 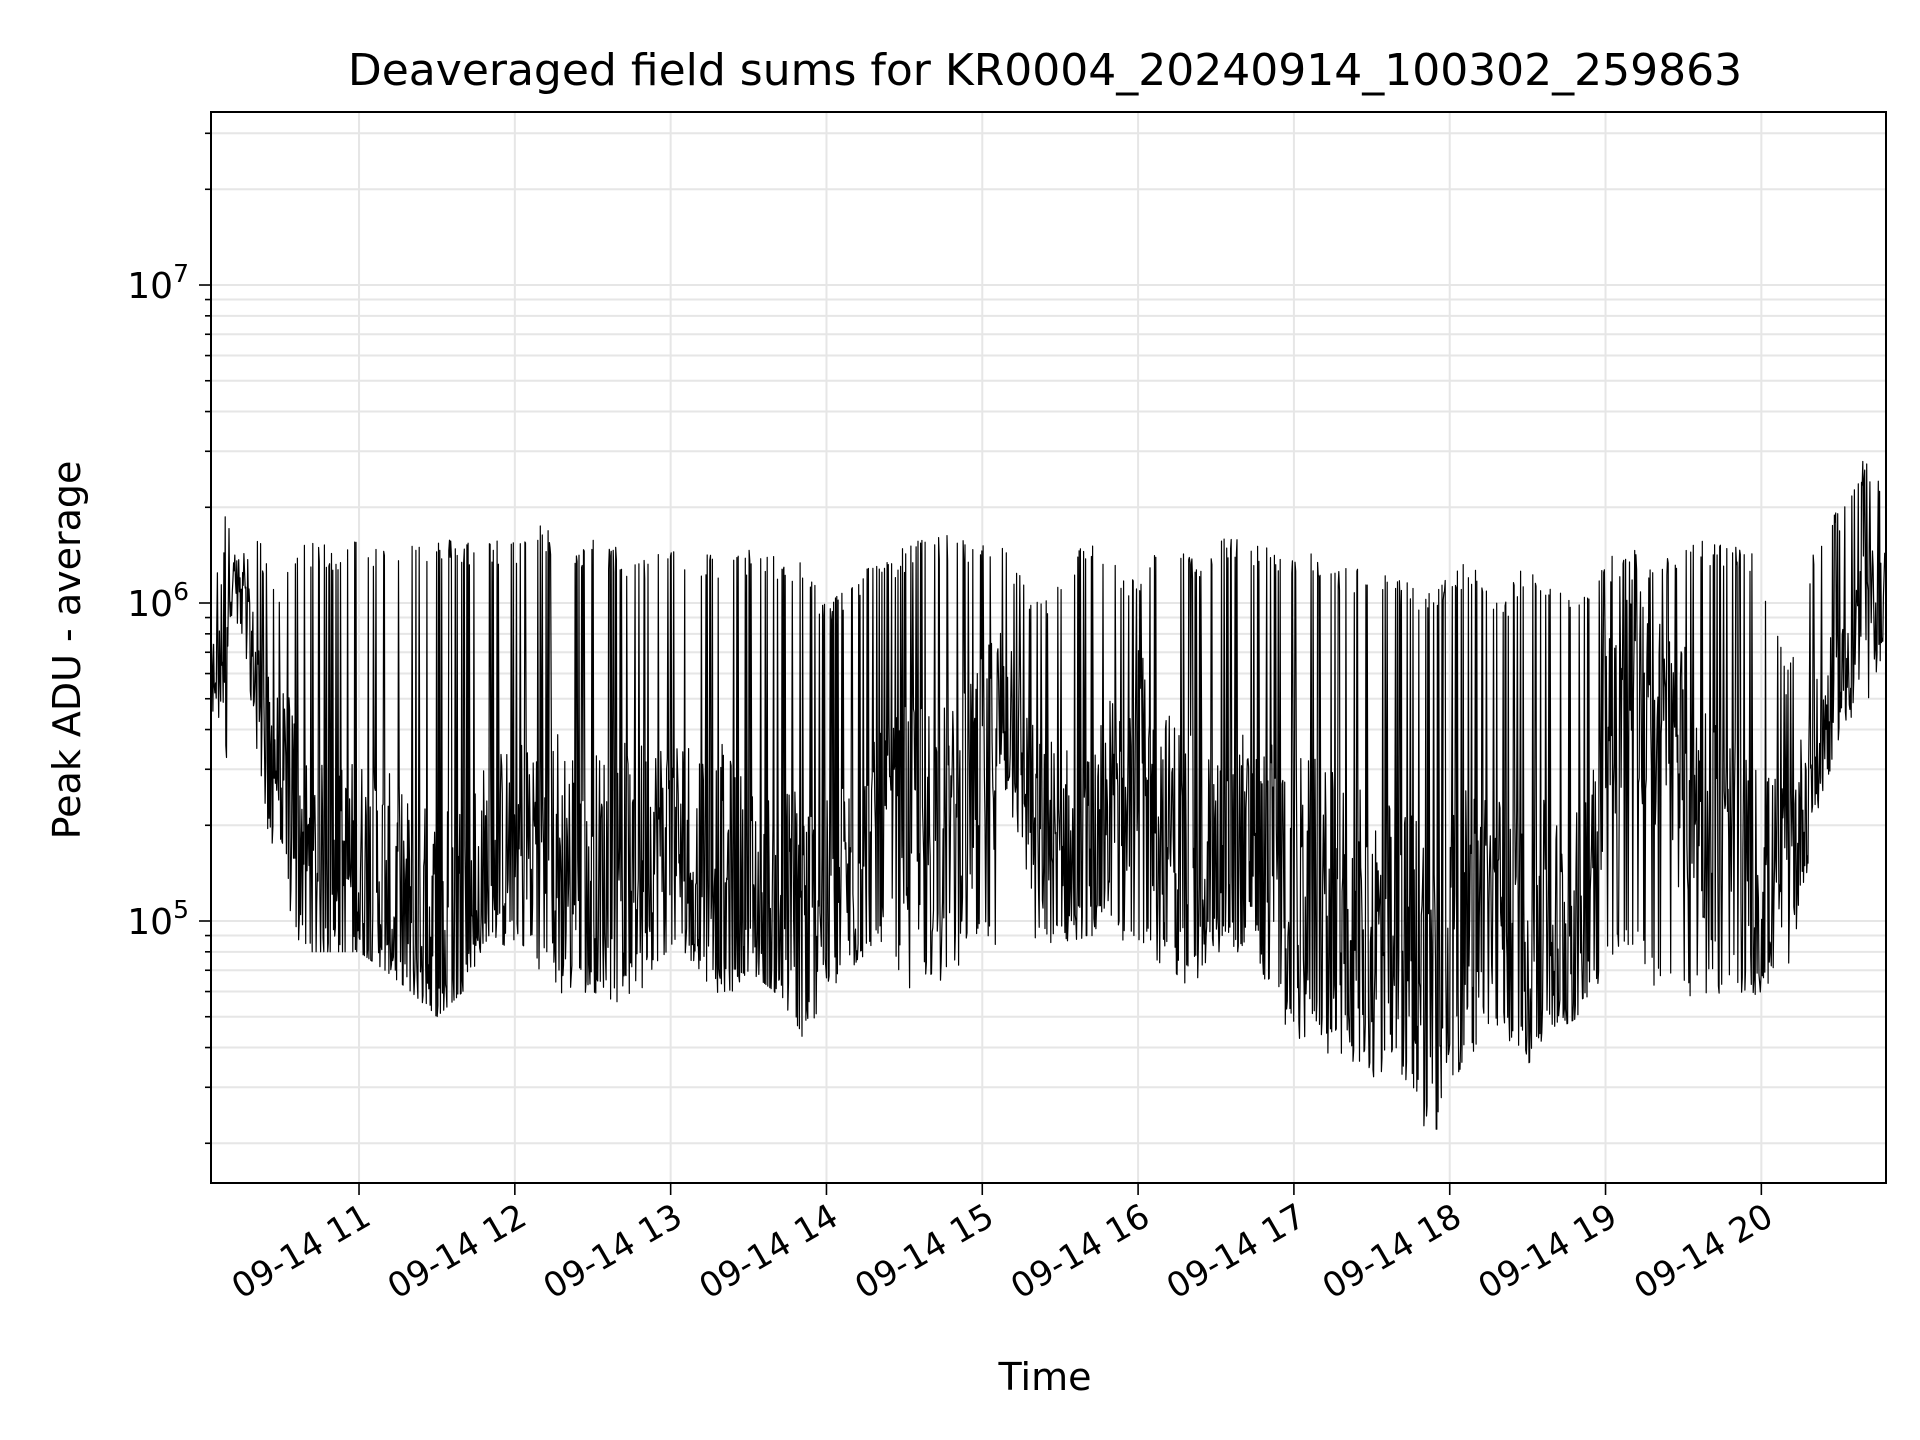 I want to click on y-tick-label: 10⁵, so click(x=158, y=919).